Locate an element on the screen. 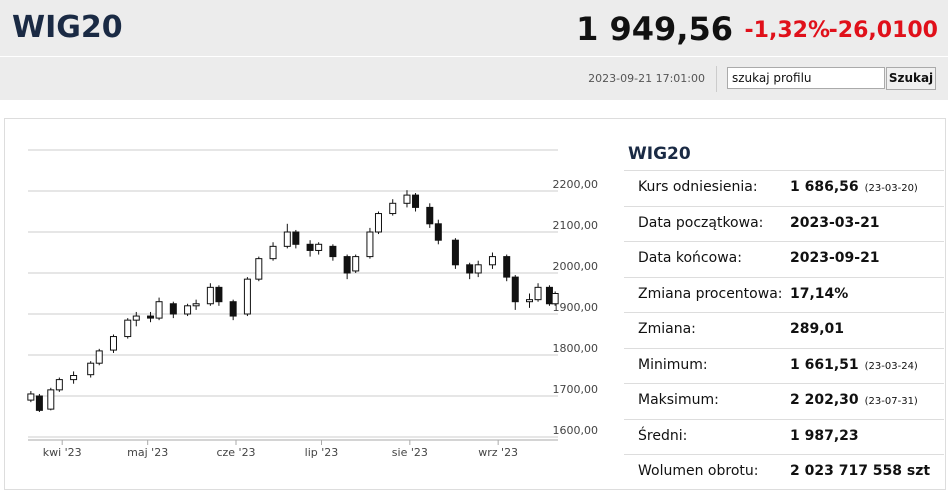  divider is located at coordinates (716, 79).